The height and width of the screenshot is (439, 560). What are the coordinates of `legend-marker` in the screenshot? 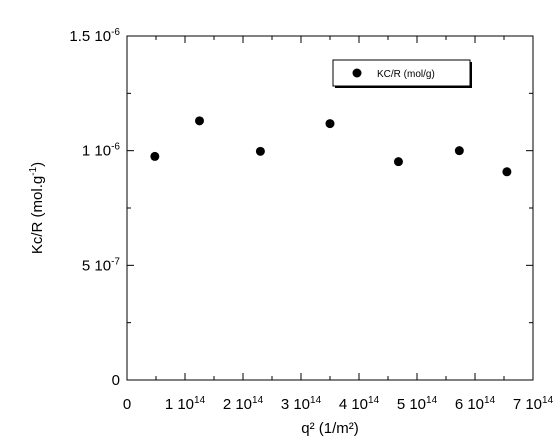 It's located at (357, 73).